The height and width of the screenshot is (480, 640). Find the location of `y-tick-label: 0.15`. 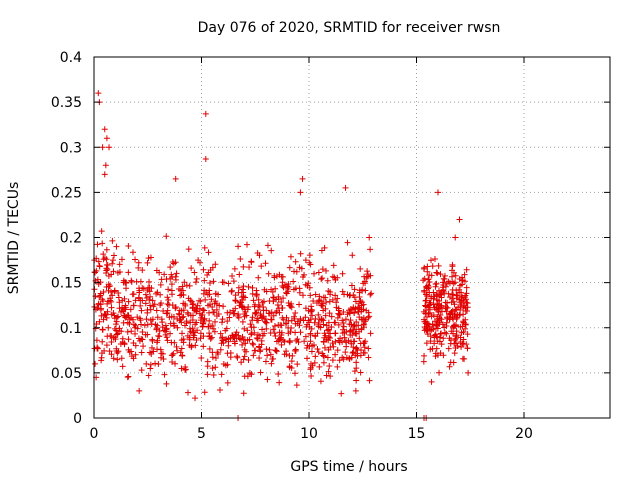

y-tick-label: 0.15 is located at coordinates (66, 284).